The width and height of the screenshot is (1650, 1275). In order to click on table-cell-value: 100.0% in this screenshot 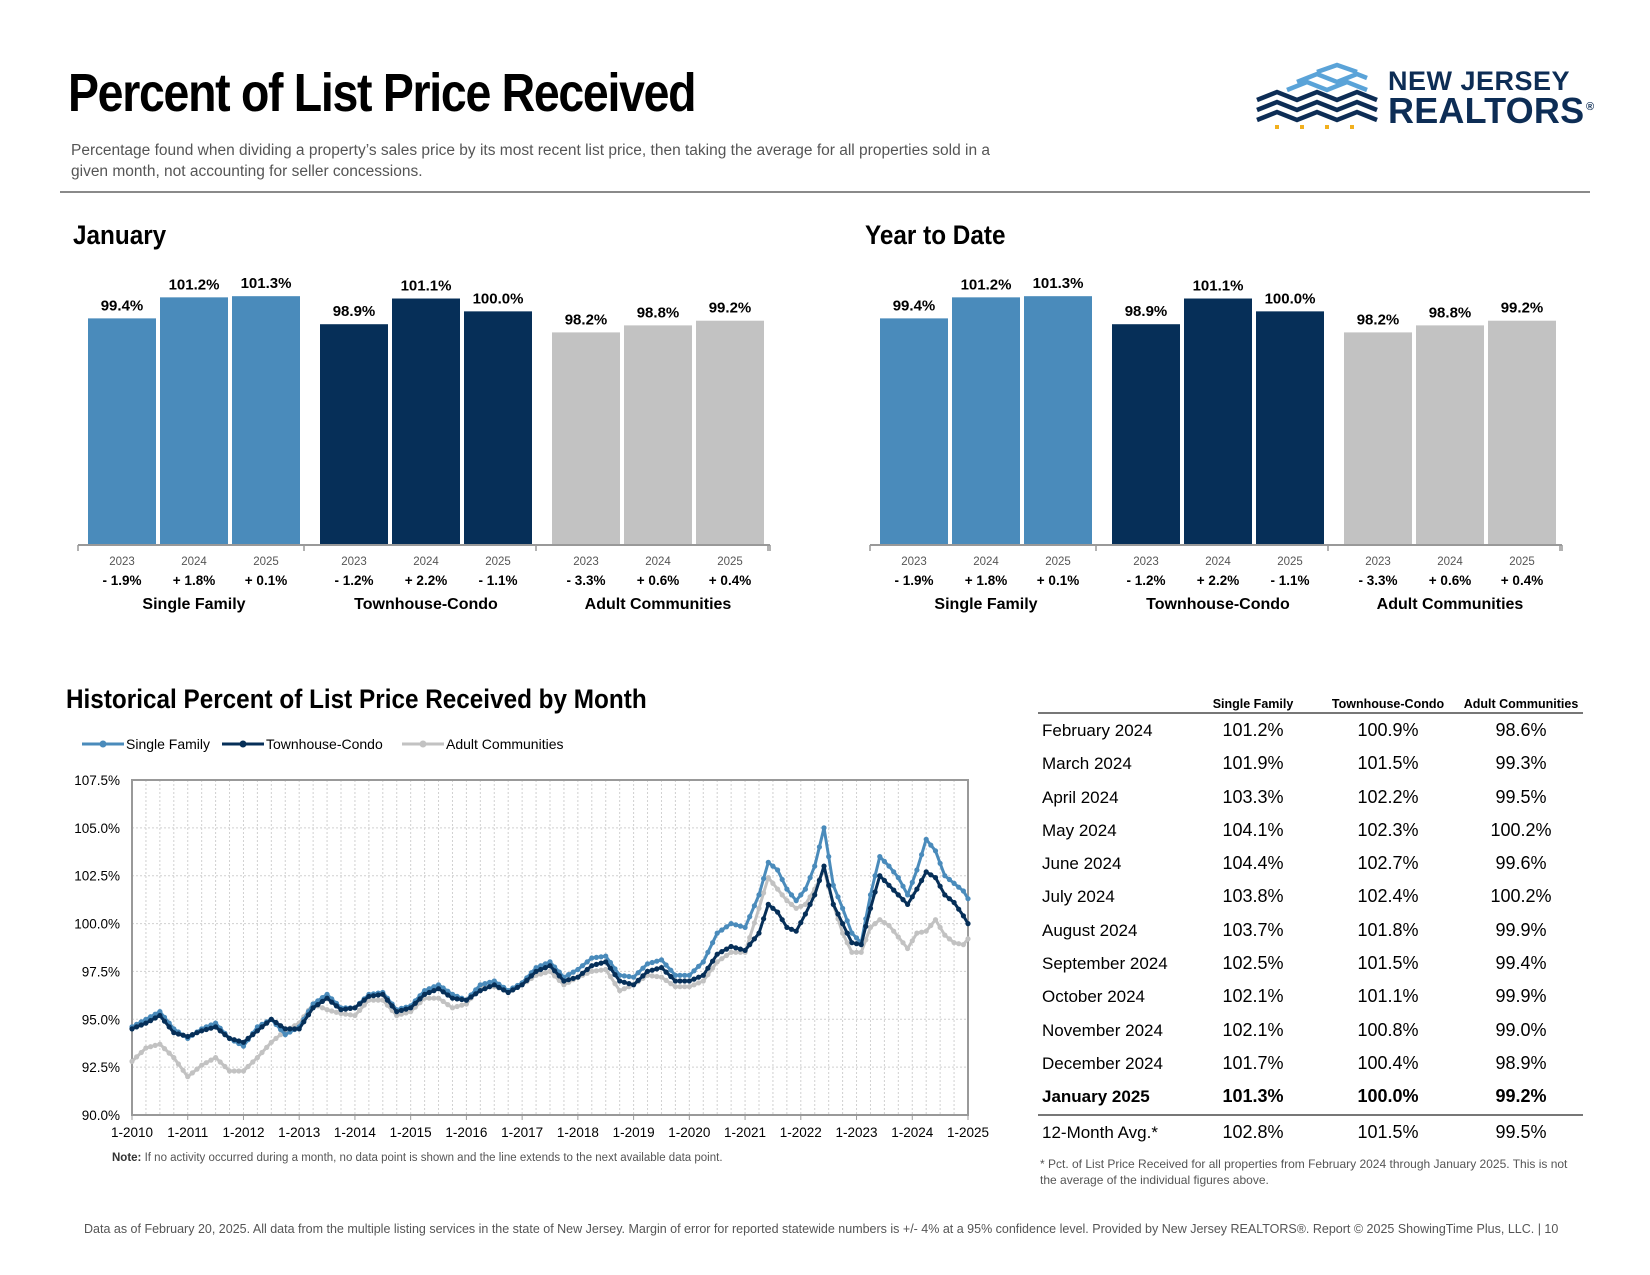, I will do `click(1388, 1096)`.